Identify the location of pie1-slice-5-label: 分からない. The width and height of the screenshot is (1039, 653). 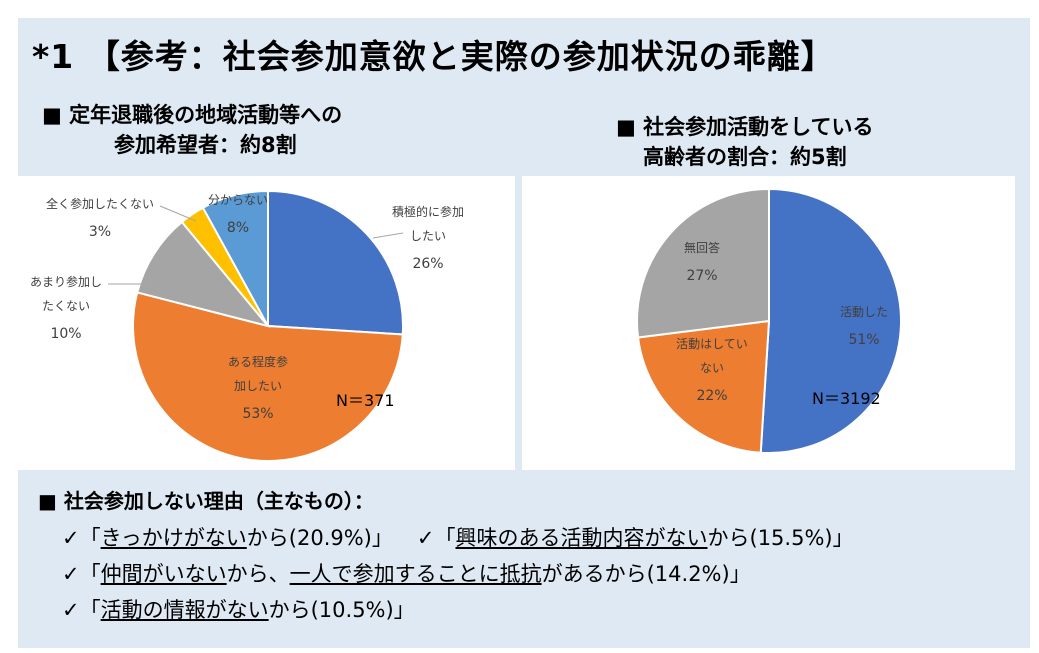
(238, 200).